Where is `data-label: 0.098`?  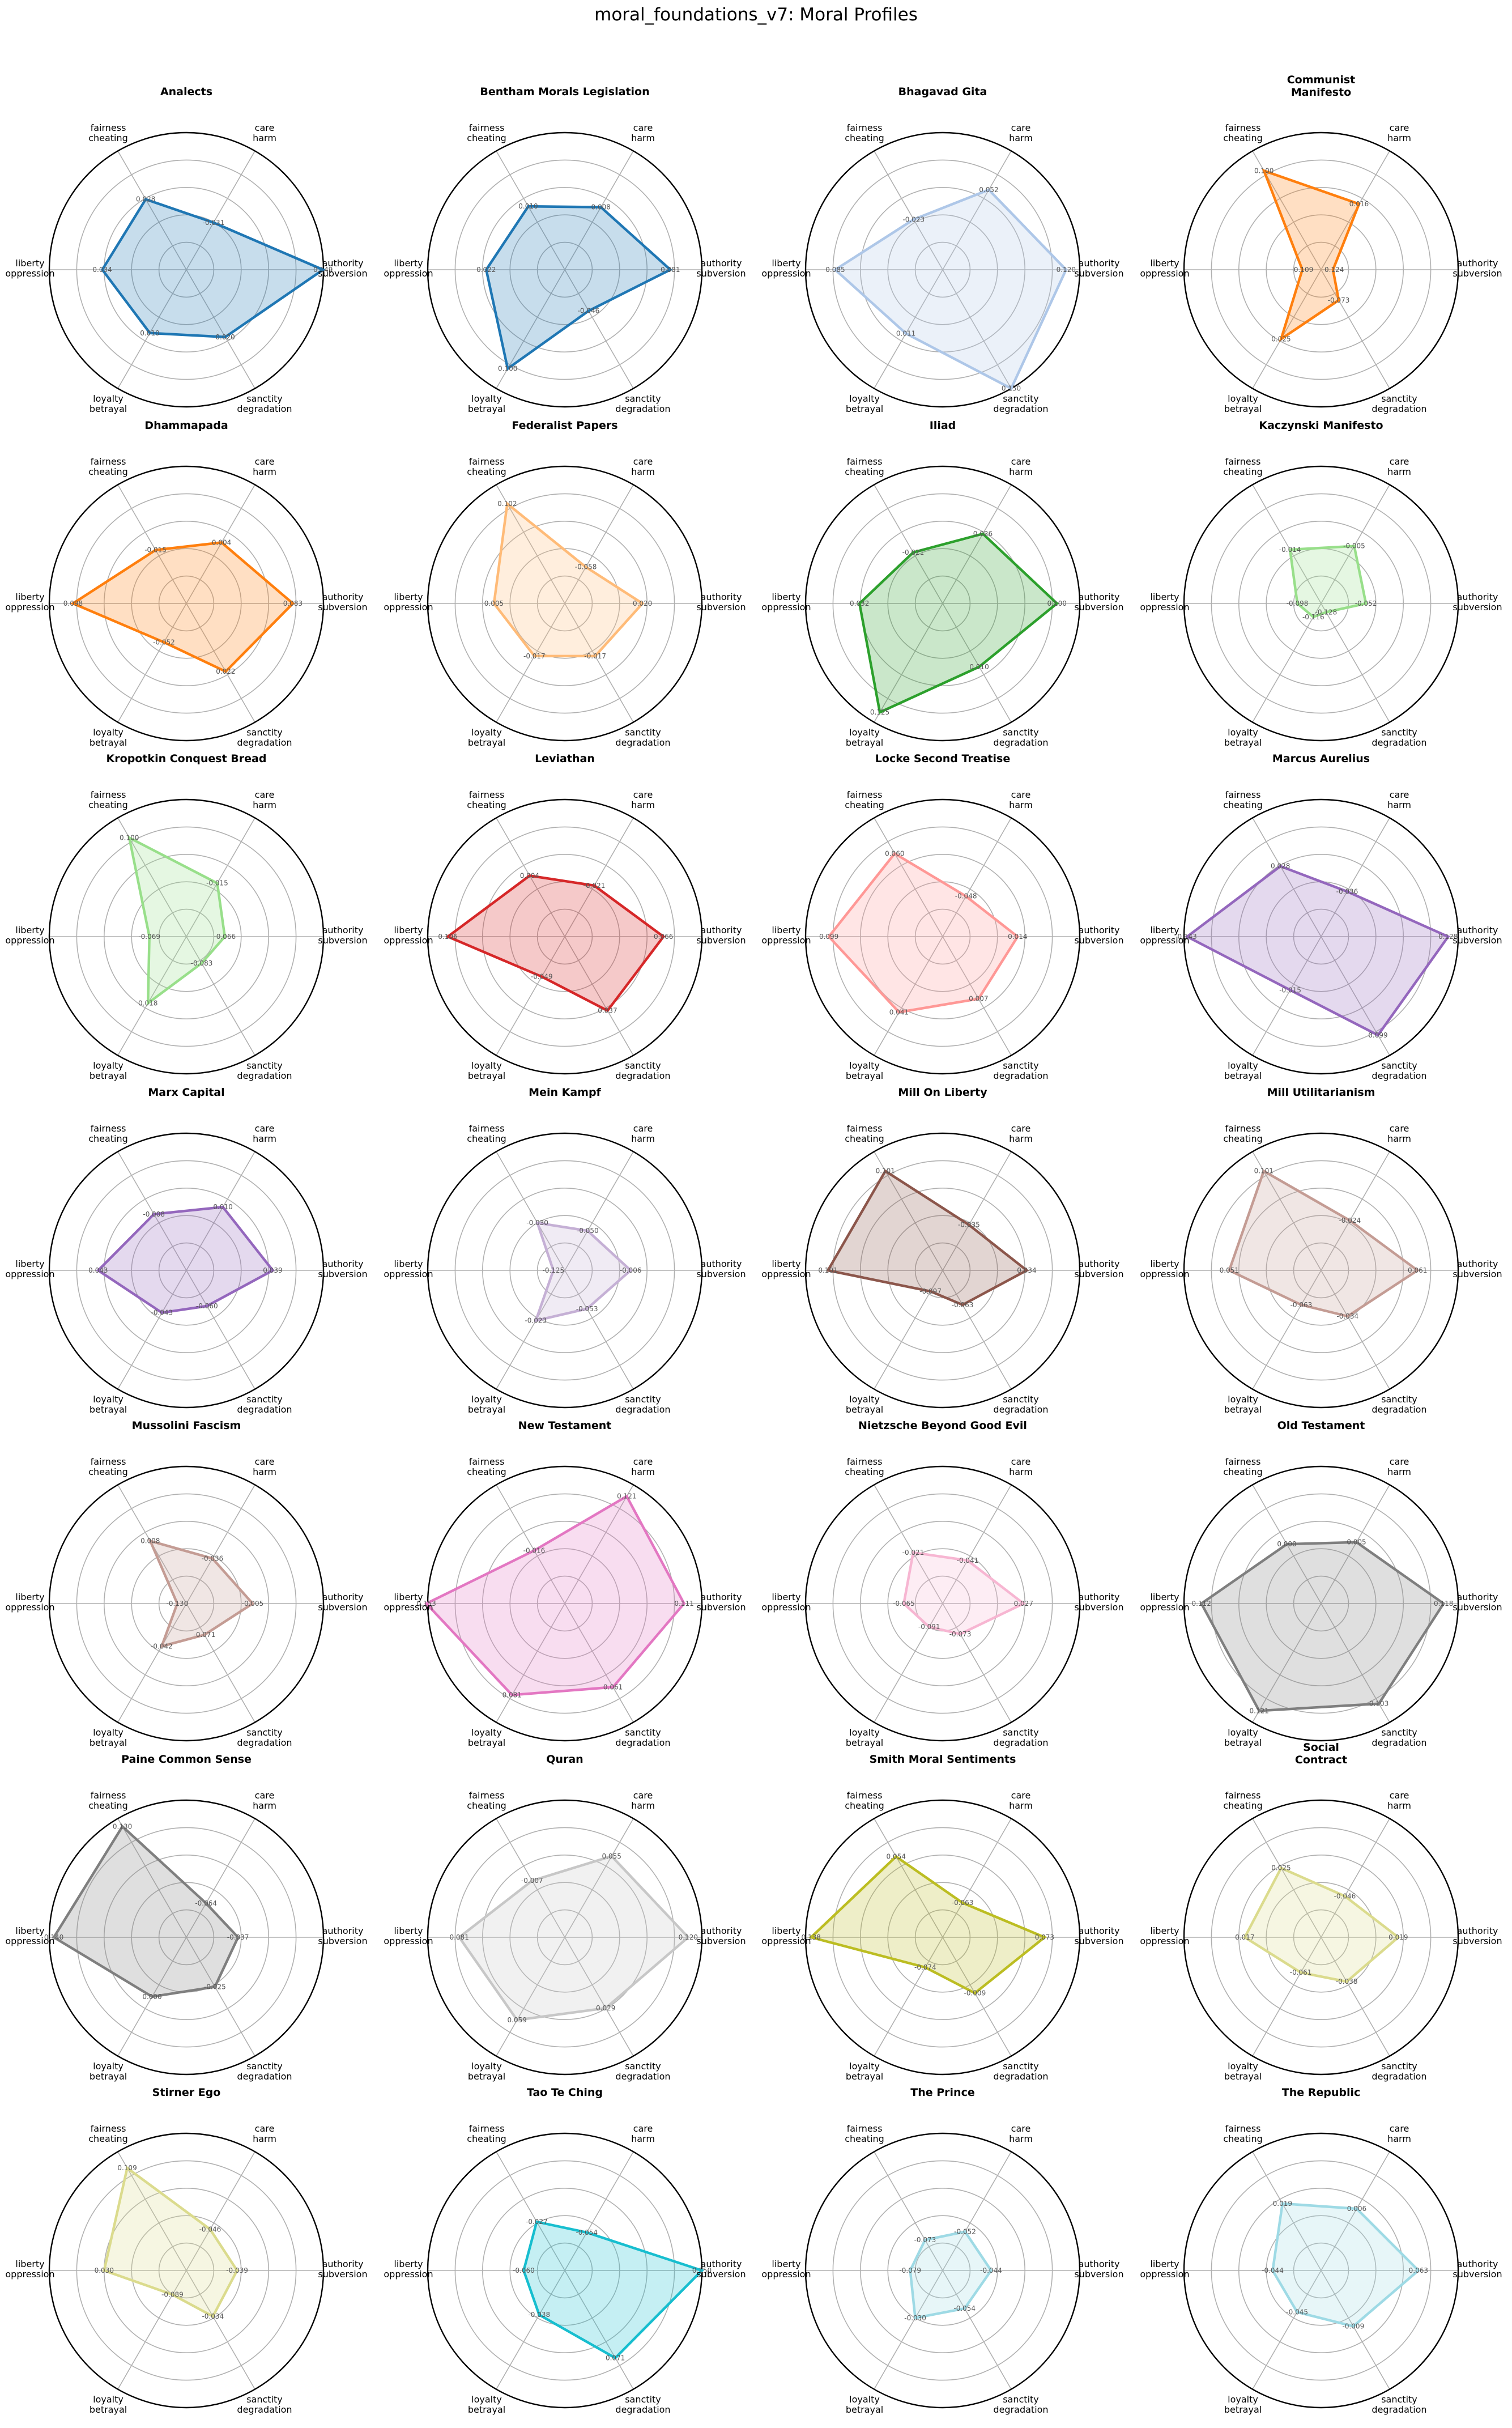
data-label: 0.098 is located at coordinates (73, 603).